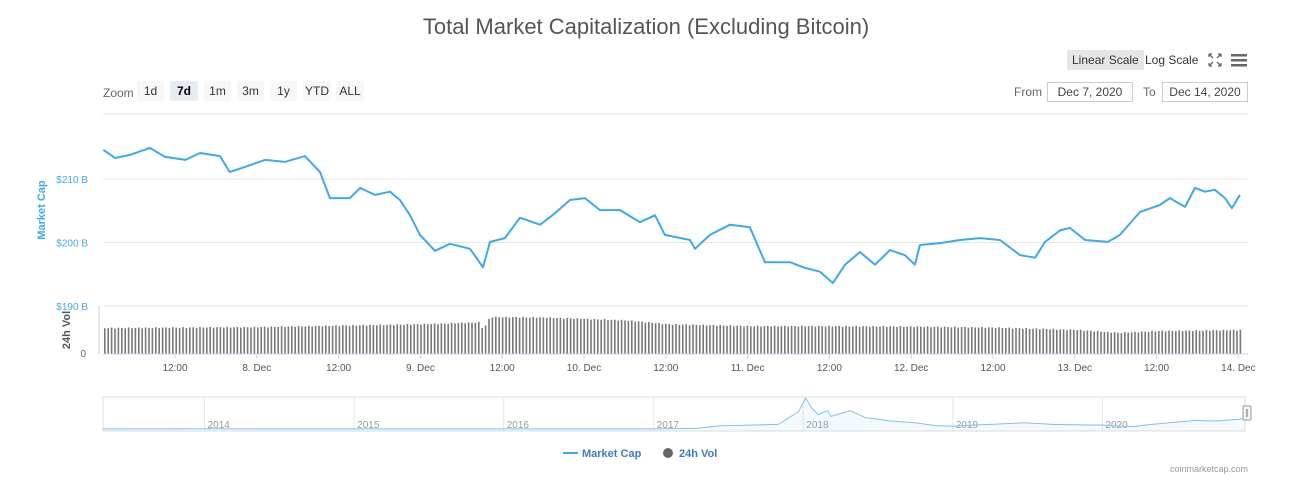 This screenshot has width=1292, height=499. Describe the element at coordinates (1172, 60) in the screenshot. I see `log-scale-button: Log Scale` at that location.